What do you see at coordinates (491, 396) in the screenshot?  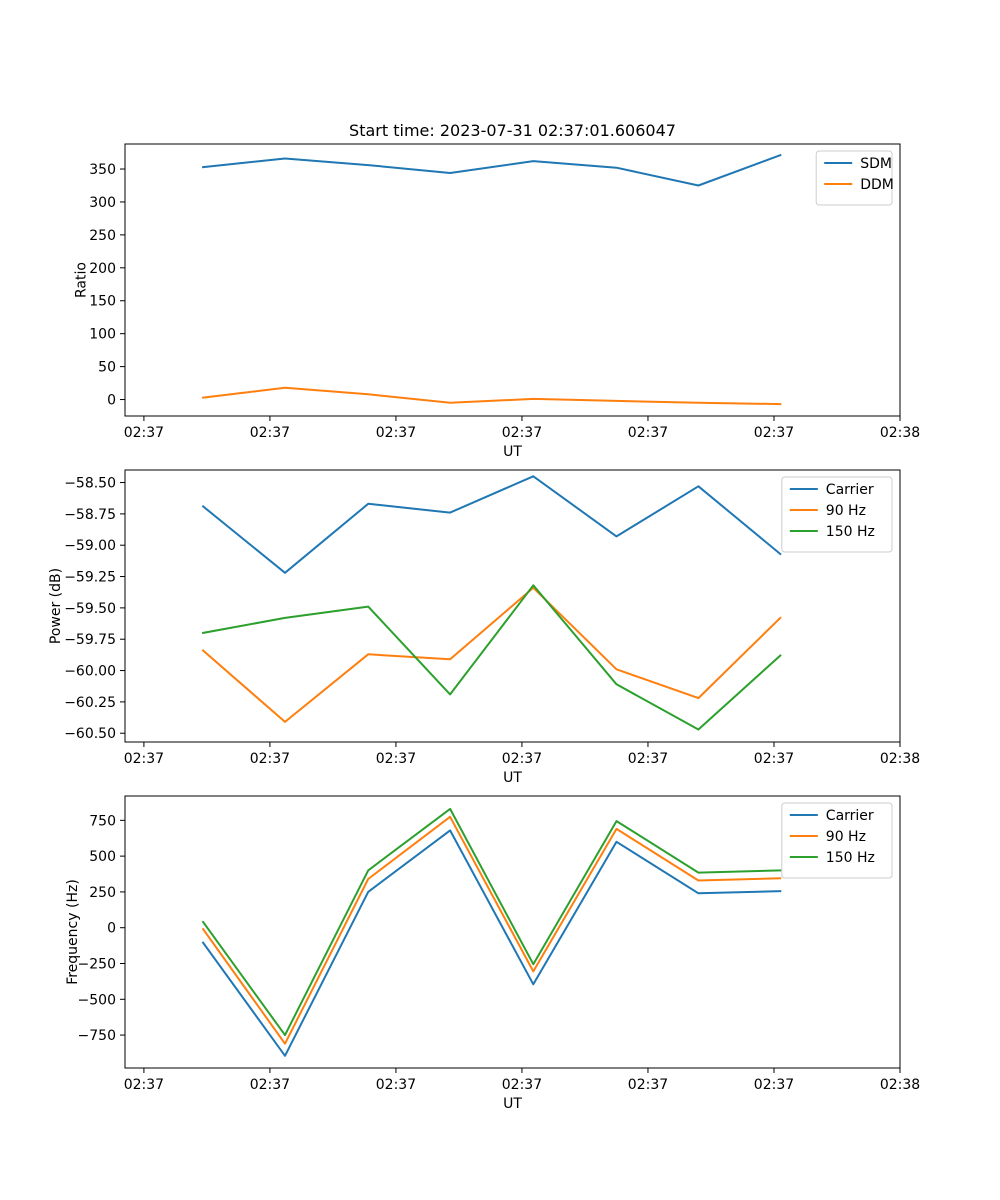 I see `series-line-ddm` at bounding box center [491, 396].